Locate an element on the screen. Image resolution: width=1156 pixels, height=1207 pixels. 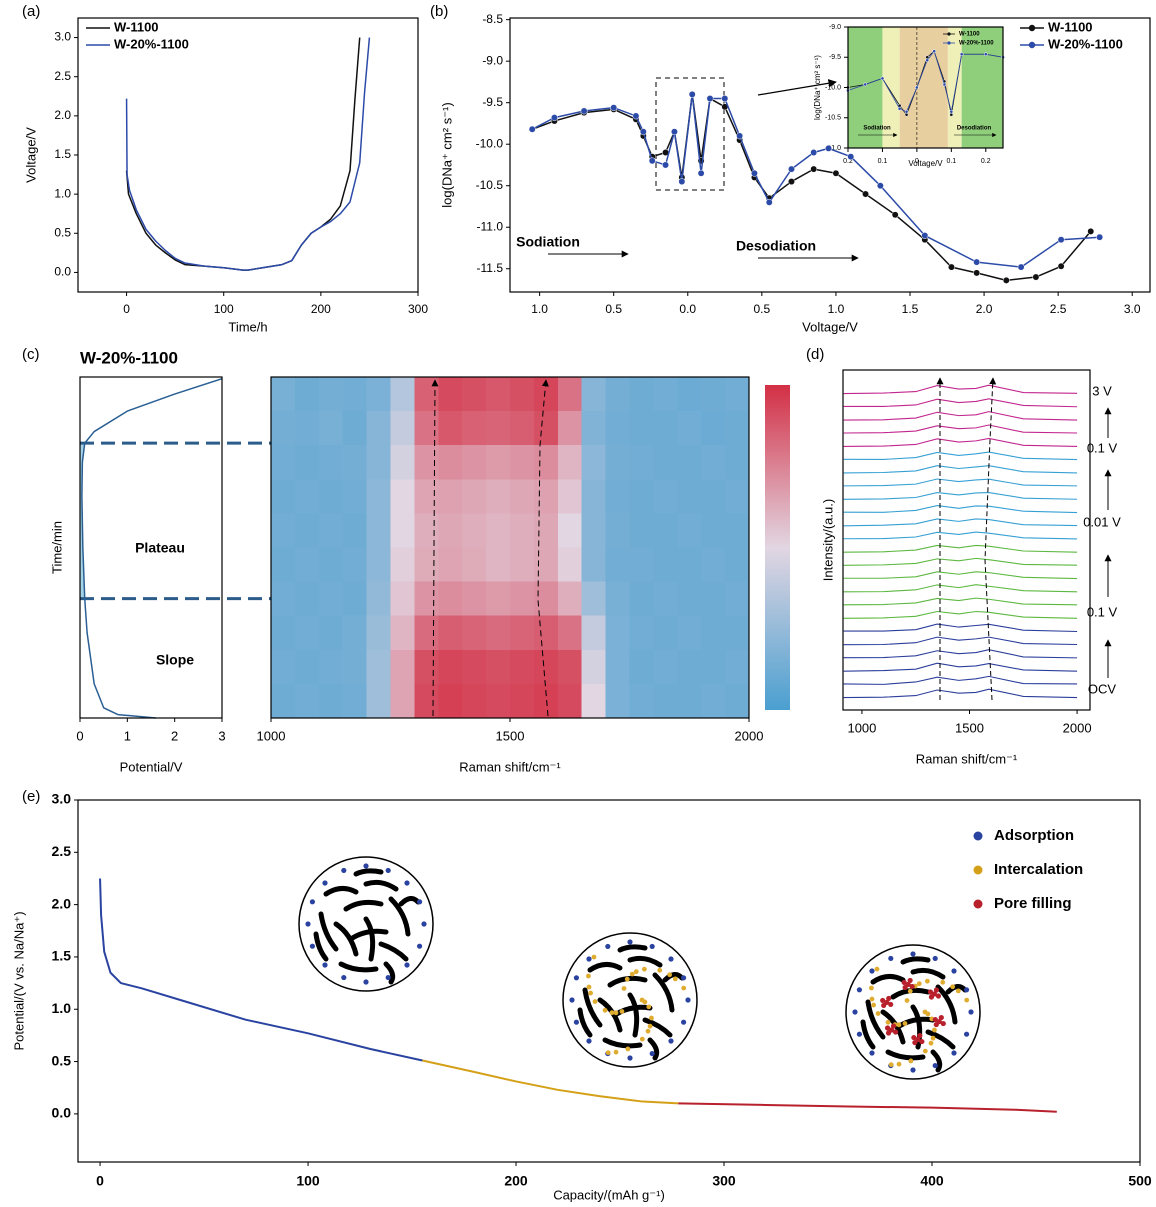
x-axis-label: Raman shift/cm⁻¹ is located at coordinates (510, 766).